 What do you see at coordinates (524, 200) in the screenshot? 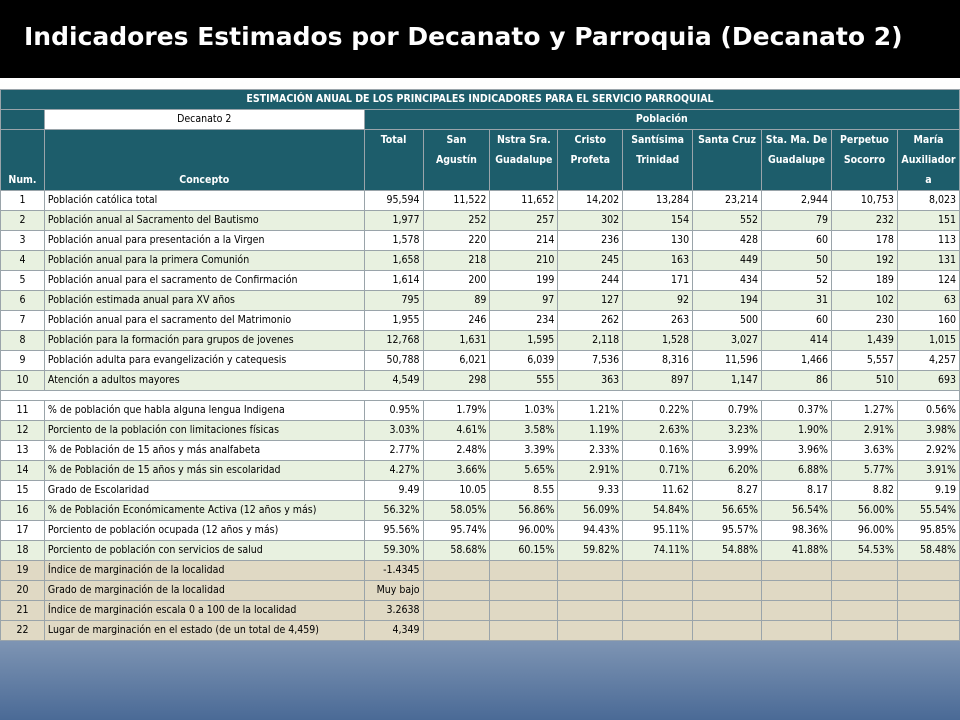
I see `value-cell: 11,652` at bounding box center [524, 200].